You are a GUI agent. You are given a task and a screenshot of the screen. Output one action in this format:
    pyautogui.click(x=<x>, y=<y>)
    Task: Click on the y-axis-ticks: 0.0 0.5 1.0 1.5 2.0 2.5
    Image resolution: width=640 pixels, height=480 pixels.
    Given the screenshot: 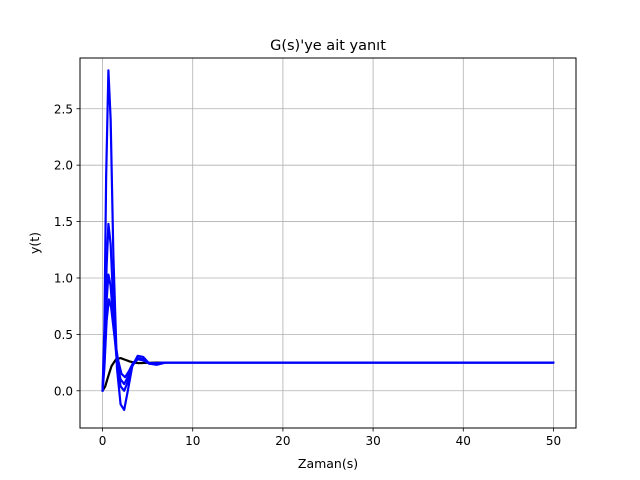 What is the action you would take?
    pyautogui.click(x=67, y=250)
    